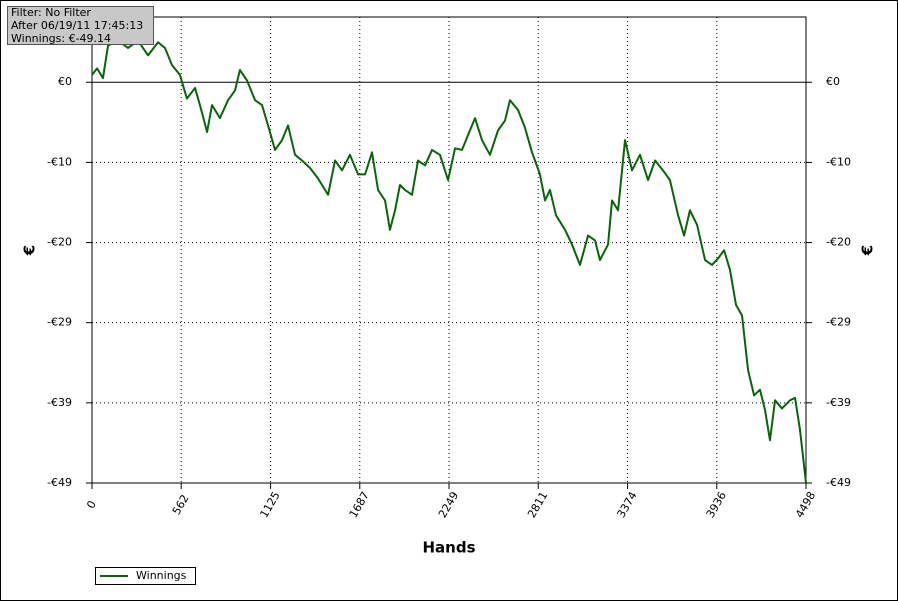  Describe the element at coordinates (59, 242) in the screenshot. I see `y-tick-label: -€20` at that location.